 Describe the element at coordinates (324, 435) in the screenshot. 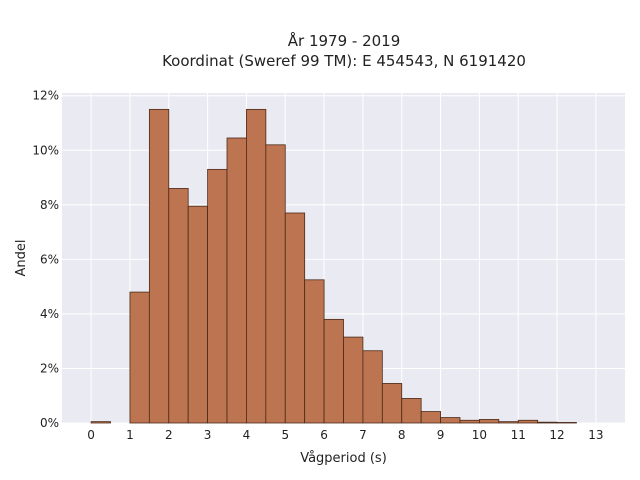

I see `x-tick-label-6: 6` at that location.